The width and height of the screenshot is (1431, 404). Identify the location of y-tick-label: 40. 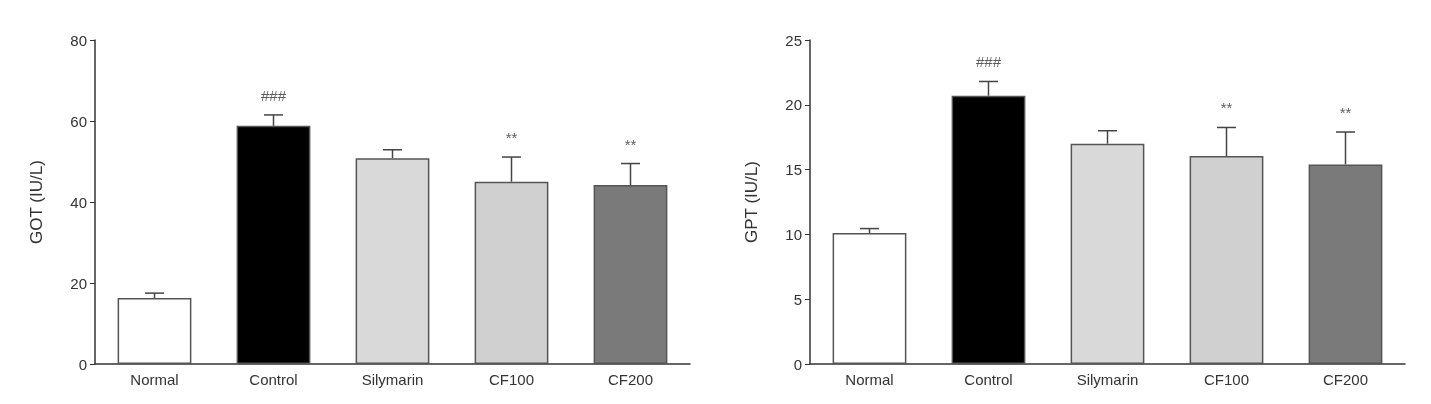
(78, 202).